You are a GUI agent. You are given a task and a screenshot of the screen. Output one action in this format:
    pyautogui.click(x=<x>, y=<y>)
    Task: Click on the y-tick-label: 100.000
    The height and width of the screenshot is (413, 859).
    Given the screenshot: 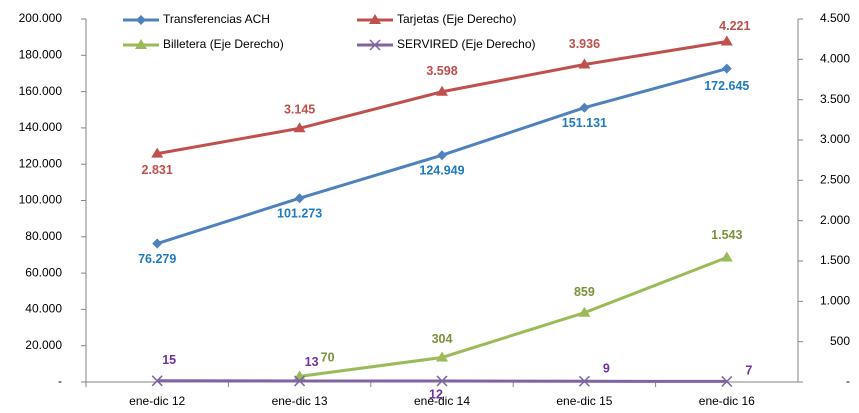 What is the action you would take?
    pyautogui.click(x=41, y=200)
    